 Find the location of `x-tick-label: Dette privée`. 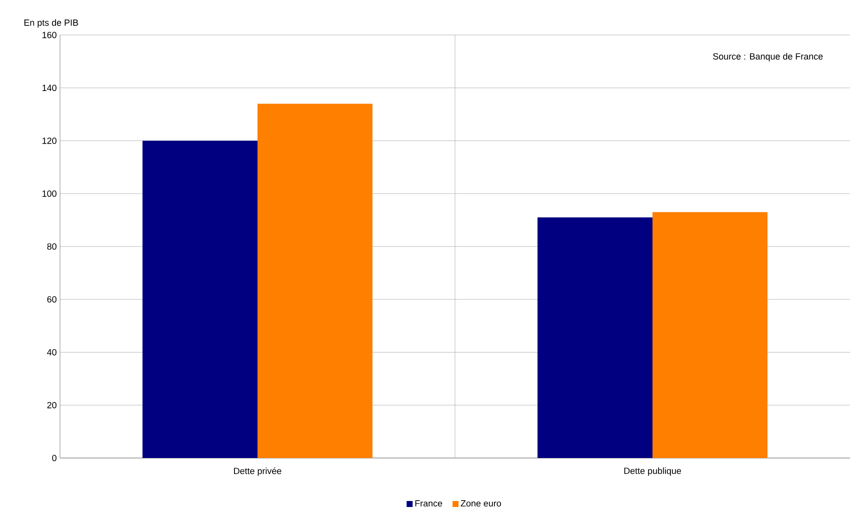

x-tick-label: Dette privée is located at coordinates (258, 471).